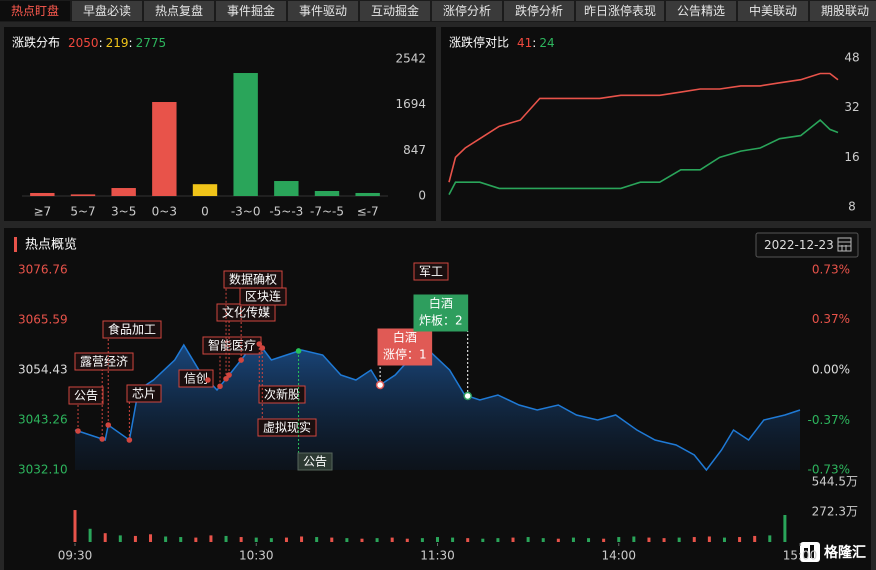  What do you see at coordinates (643, 157) in the screenshot?
I see `series-line` at bounding box center [643, 157].